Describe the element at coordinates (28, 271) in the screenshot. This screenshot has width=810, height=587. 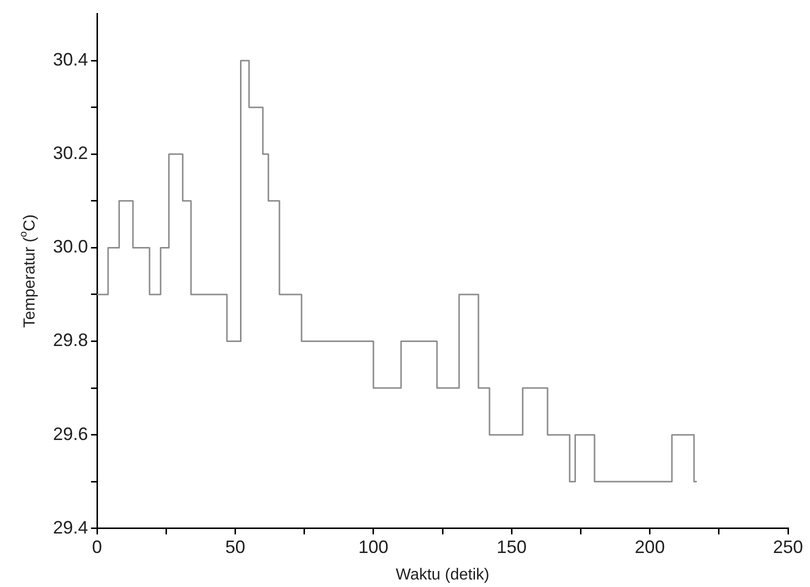
I see `y-axis-title: Temperatur (oC)` at that location.